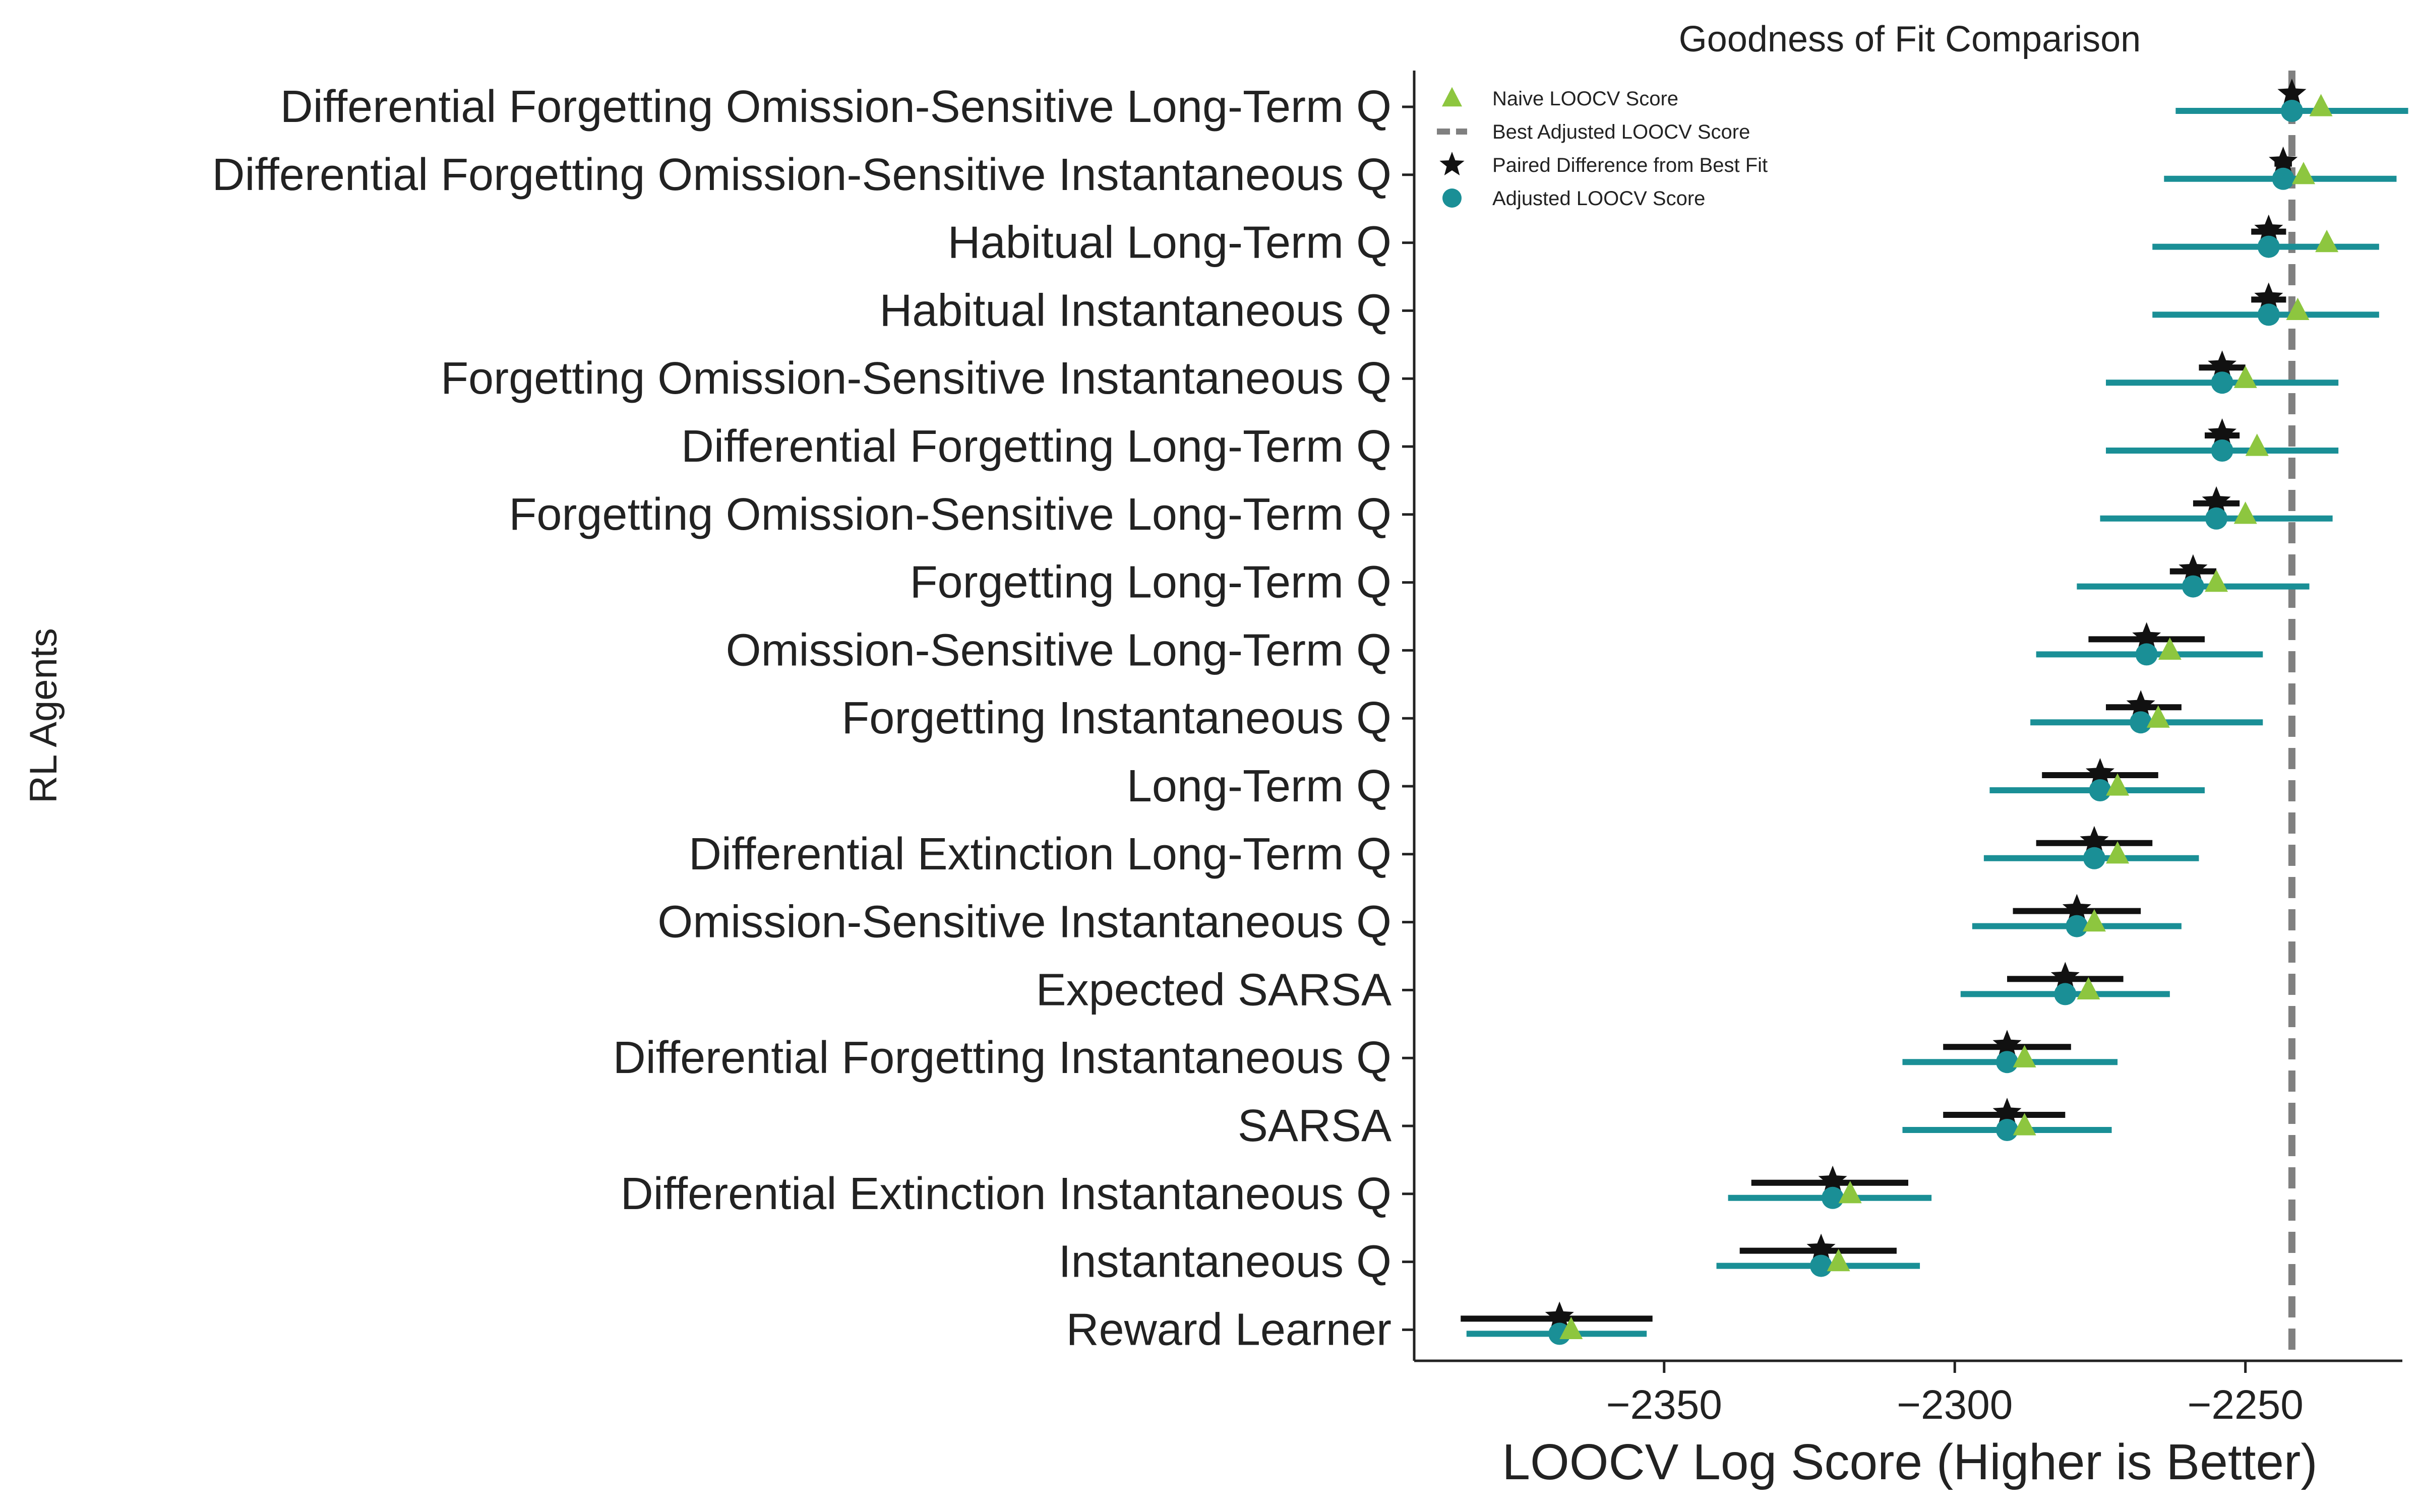 This screenshot has height=1512, width=2420. Describe the element at coordinates (1116, 718) in the screenshot. I see `agent-label: Forgetting Instantaneous Q` at that location.